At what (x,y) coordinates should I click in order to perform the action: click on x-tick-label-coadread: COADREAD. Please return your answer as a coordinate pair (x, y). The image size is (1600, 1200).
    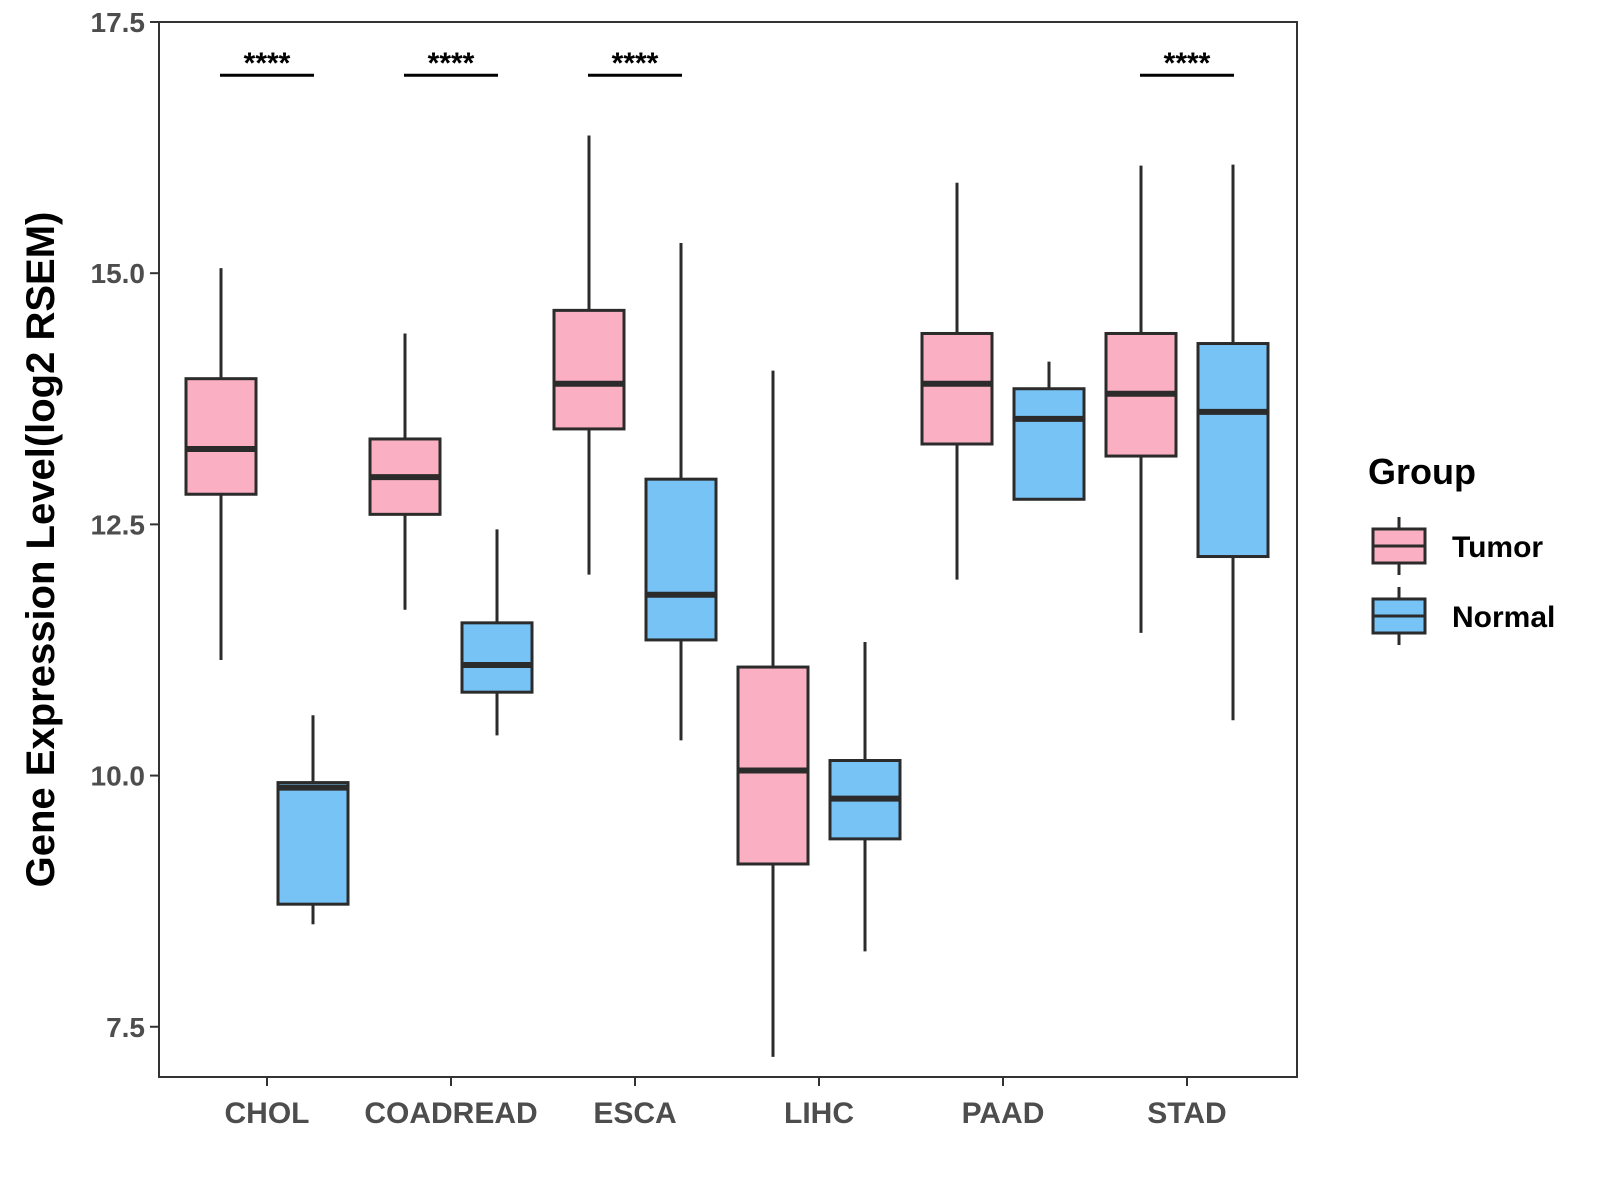
    Looking at the image, I should click on (450, 1113).